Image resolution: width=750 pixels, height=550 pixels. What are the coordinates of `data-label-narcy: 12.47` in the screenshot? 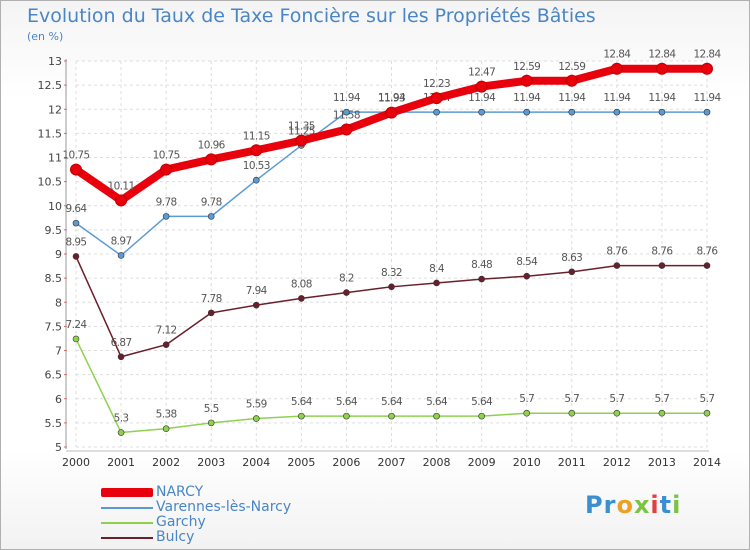 It's located at (481, 73).